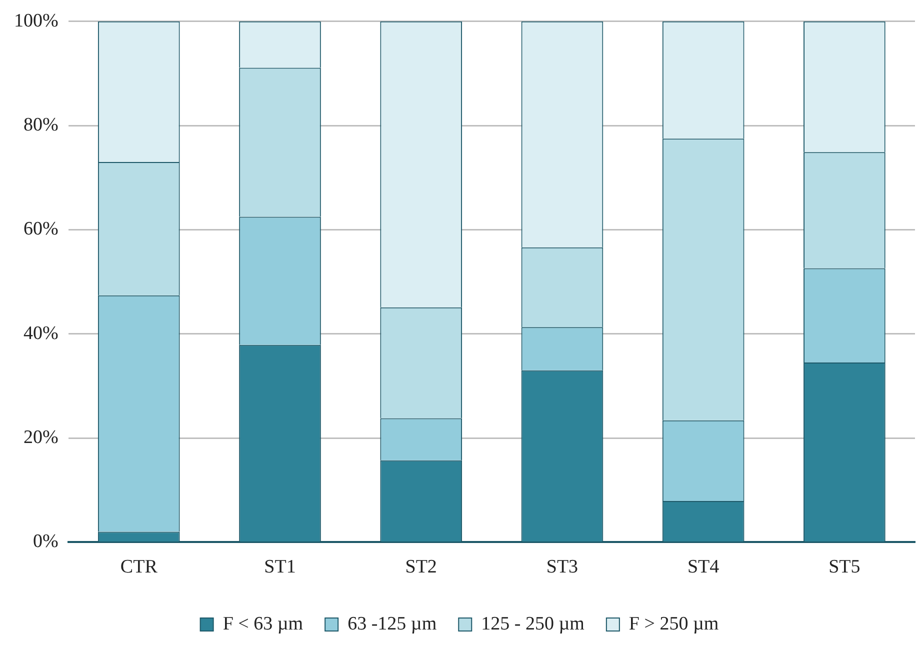  What do you see at coordinates (139, 567) in the screenshot?
I see `x-tick-label: CTR` at bounding box center [139, 567].